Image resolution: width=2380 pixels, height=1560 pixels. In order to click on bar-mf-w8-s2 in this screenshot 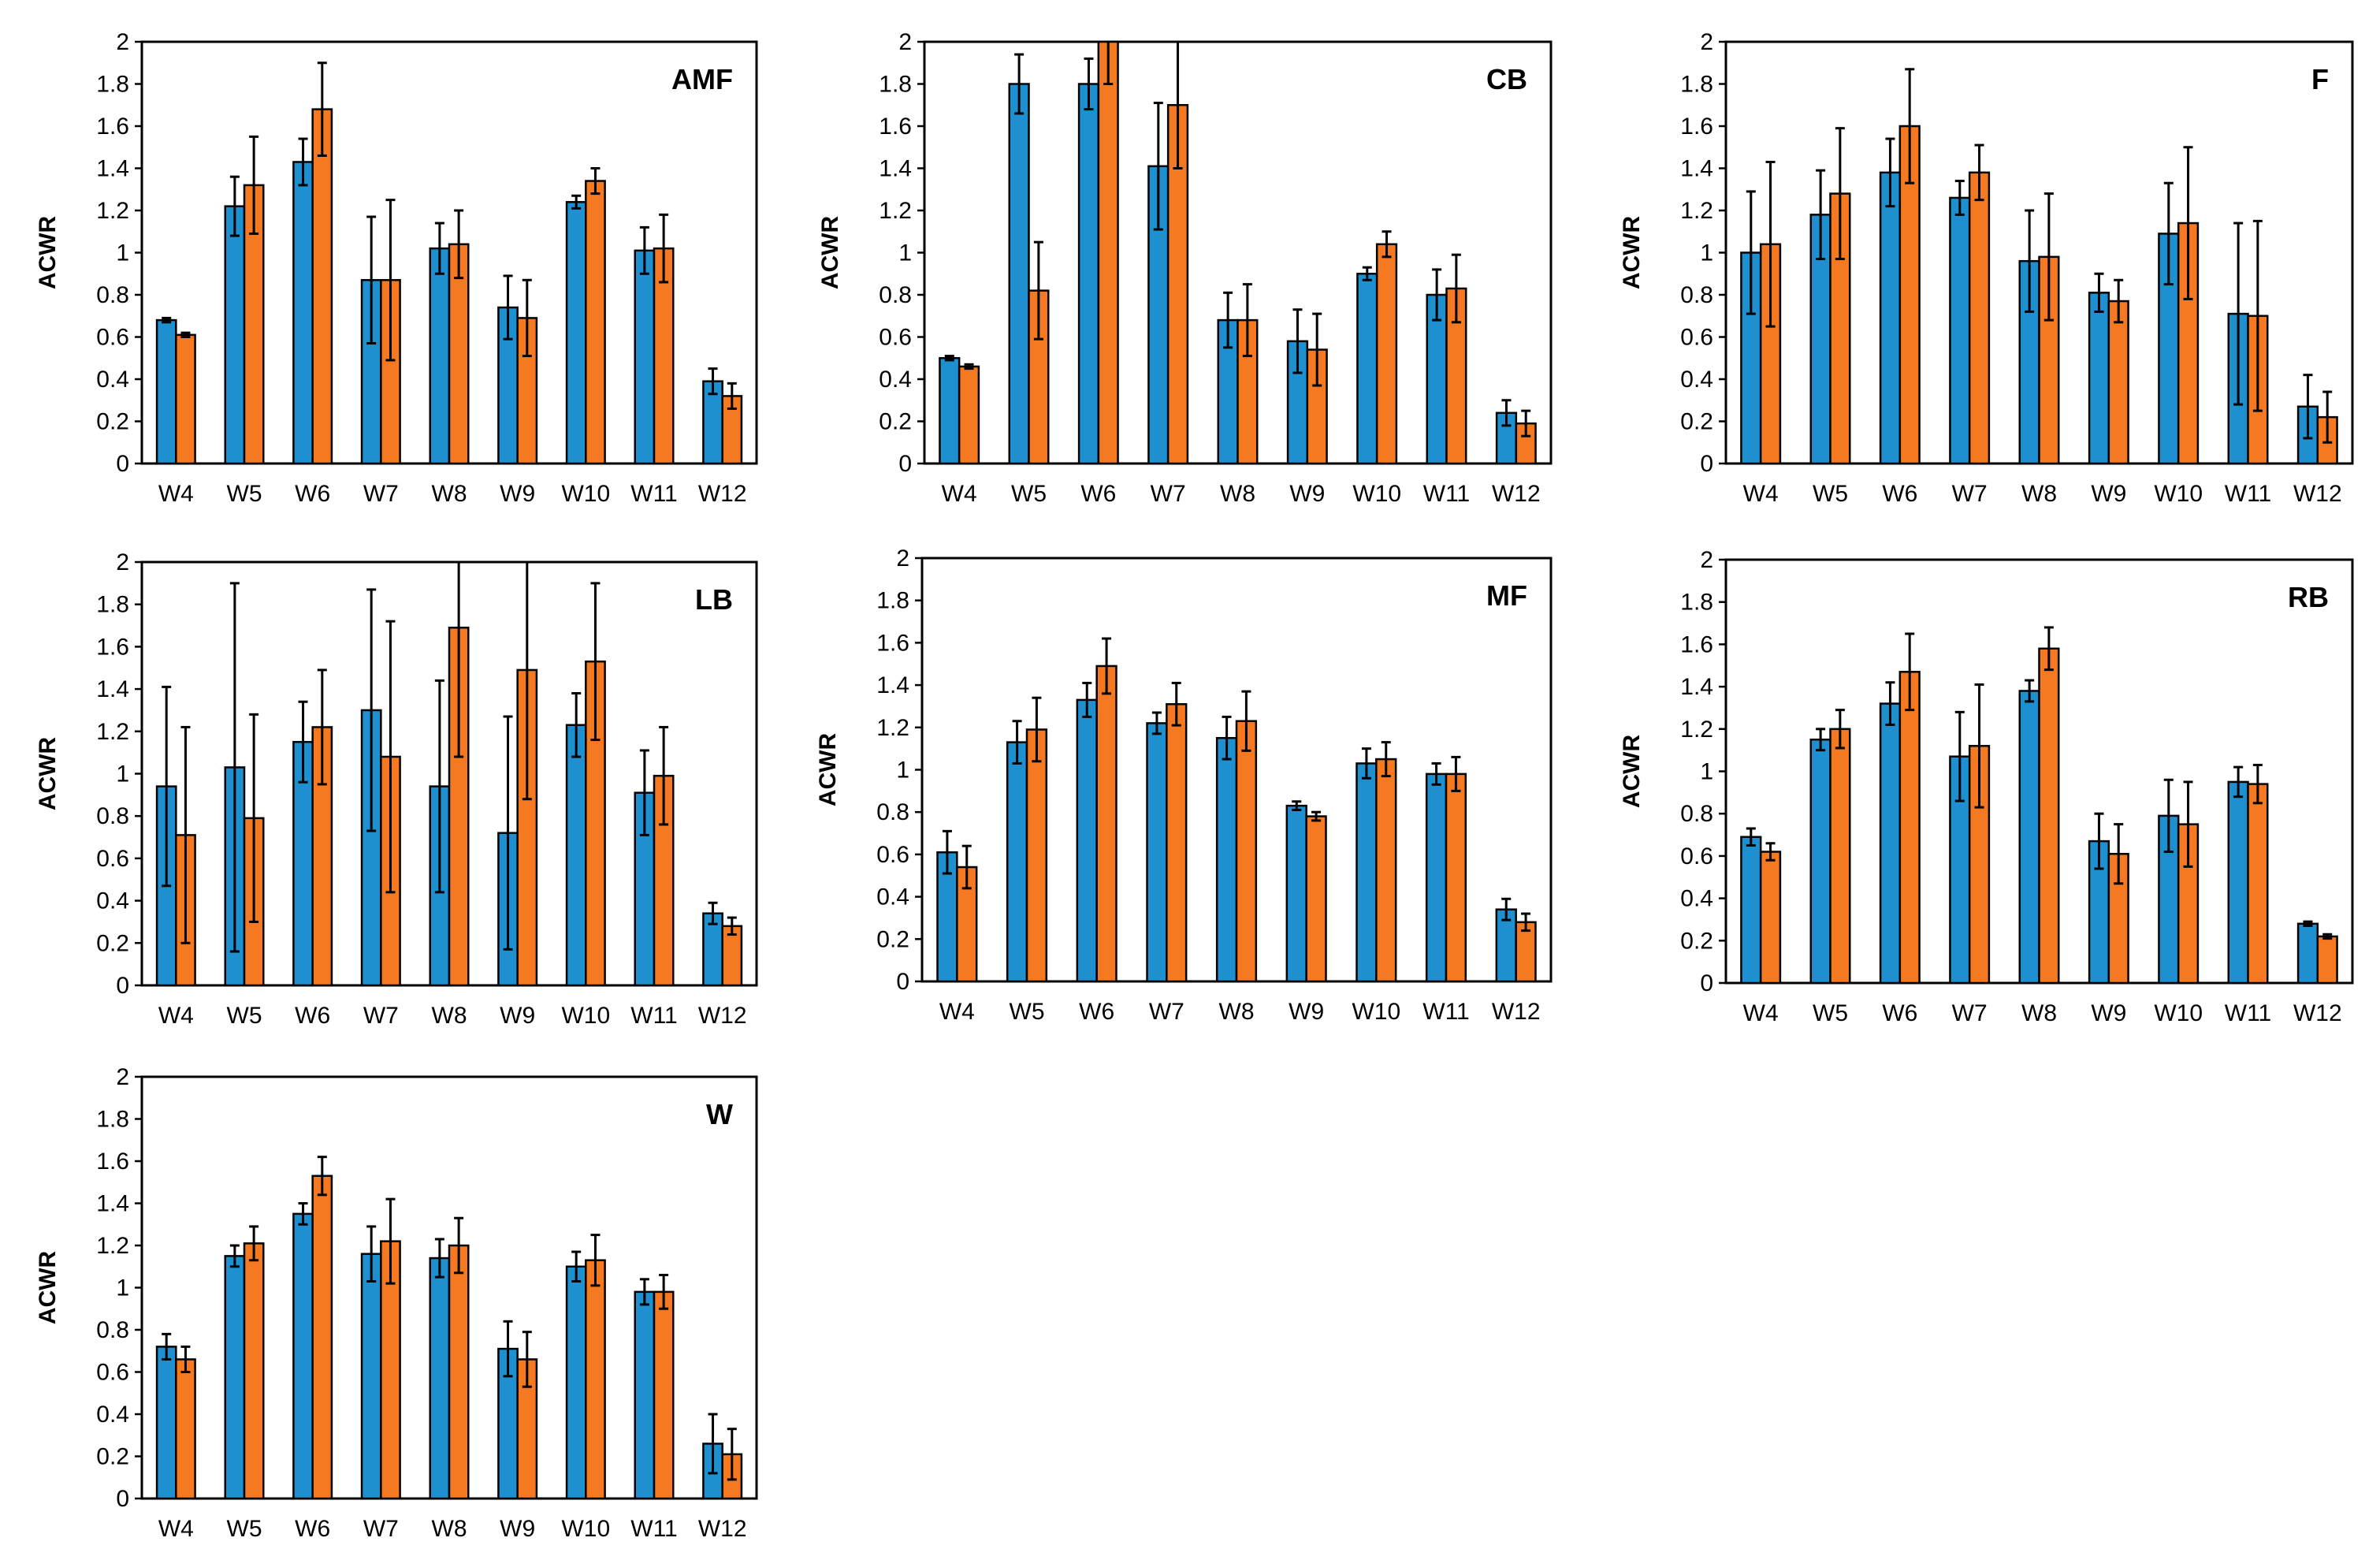, I will do `click(1246, 851)`.